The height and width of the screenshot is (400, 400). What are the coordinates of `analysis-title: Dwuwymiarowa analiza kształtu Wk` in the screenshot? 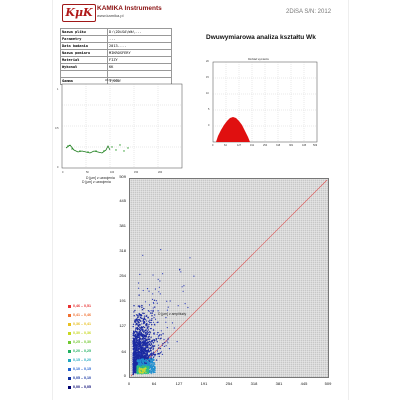 It's located at (261, 37).